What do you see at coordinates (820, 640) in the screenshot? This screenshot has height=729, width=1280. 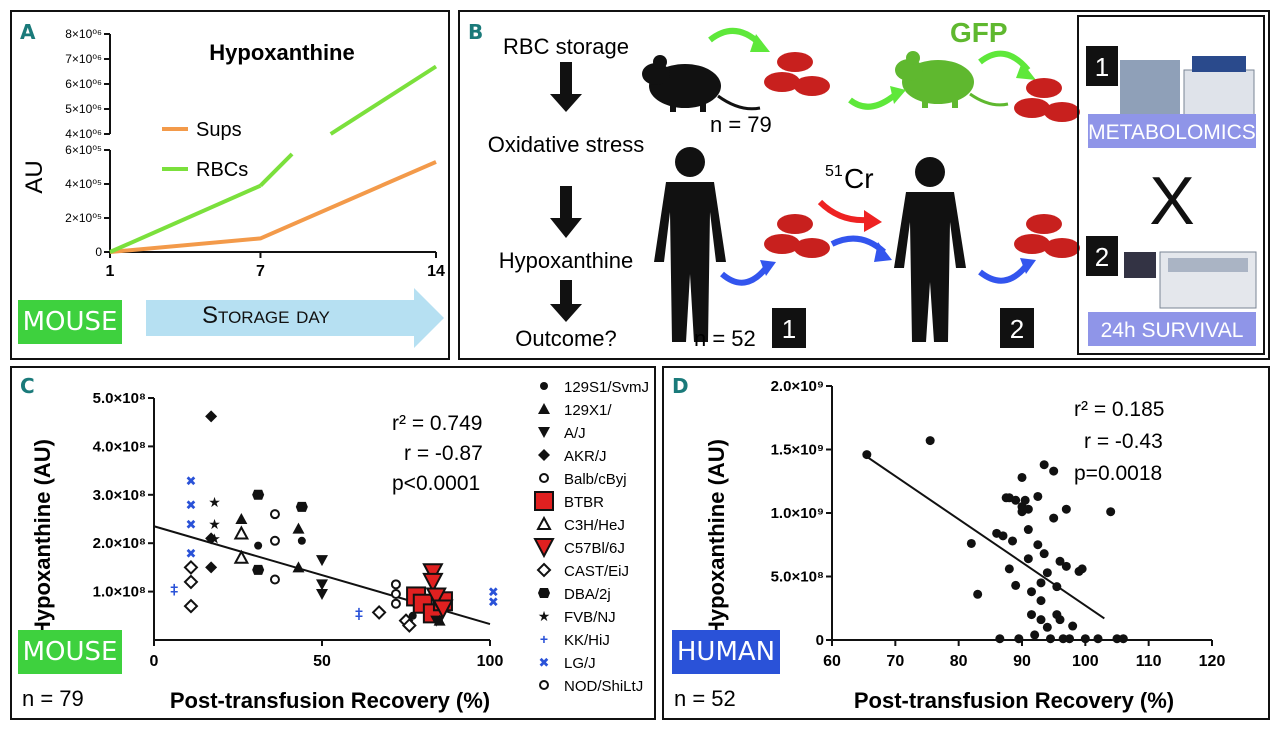 I see `axis-d-ytick-label: 0` at bounding box center [820, 640].